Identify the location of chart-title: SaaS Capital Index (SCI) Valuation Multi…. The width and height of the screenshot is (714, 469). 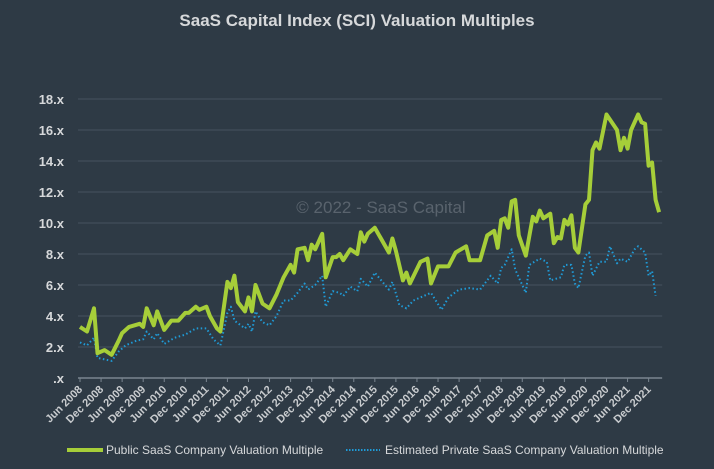
(356, 20).